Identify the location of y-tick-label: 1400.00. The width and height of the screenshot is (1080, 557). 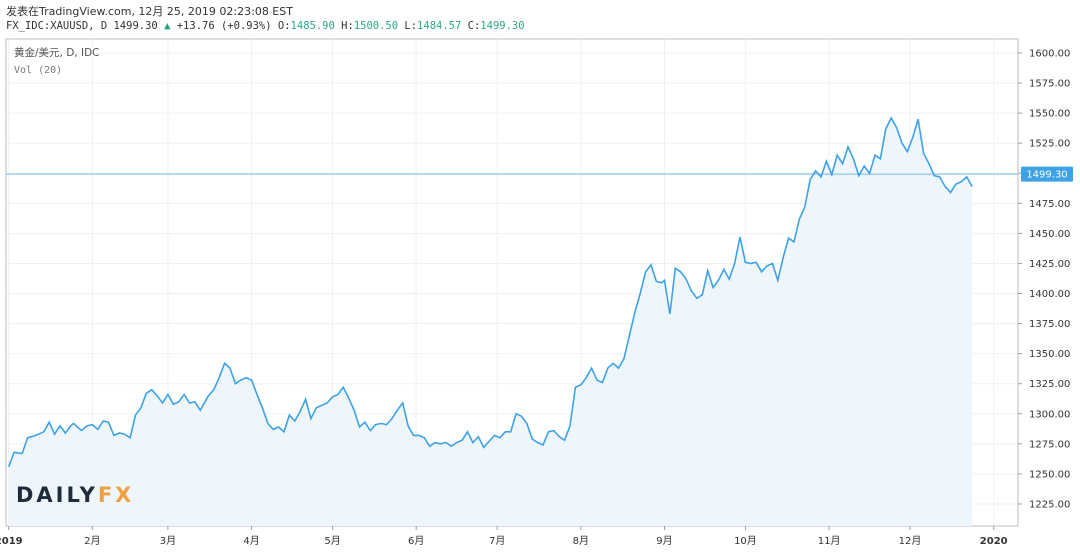
(1049, 294).